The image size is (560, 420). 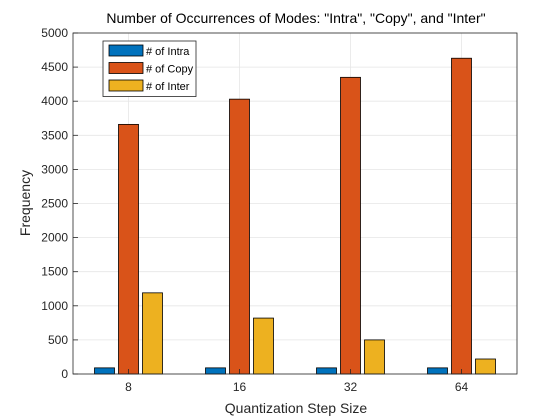 I want to click on y-tick-label: 3000, so click(x=54, y=169).